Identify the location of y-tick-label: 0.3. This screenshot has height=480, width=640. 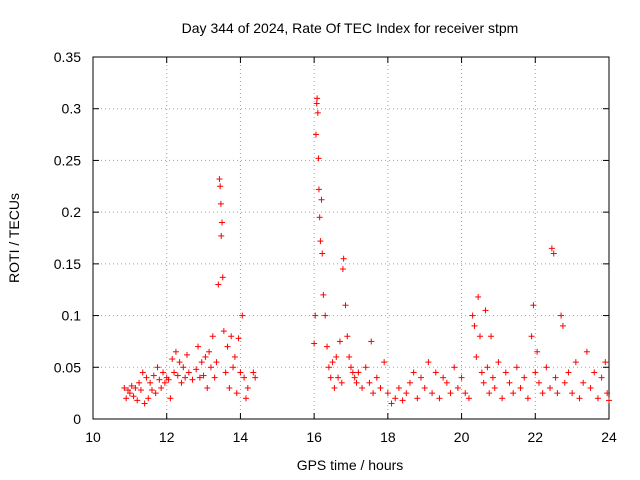
(72, 109).